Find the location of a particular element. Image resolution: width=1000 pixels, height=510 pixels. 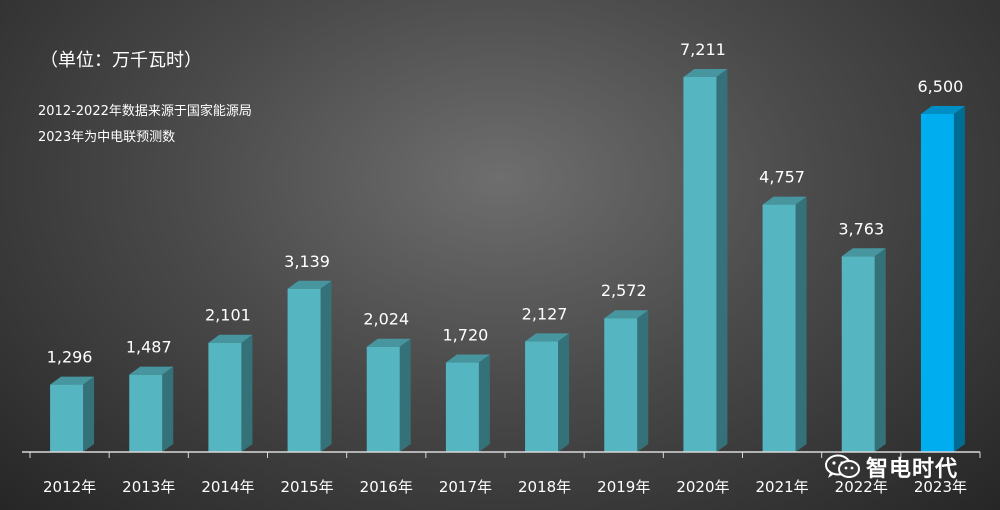

bar-2022年 is located at coordinates (858, 354).